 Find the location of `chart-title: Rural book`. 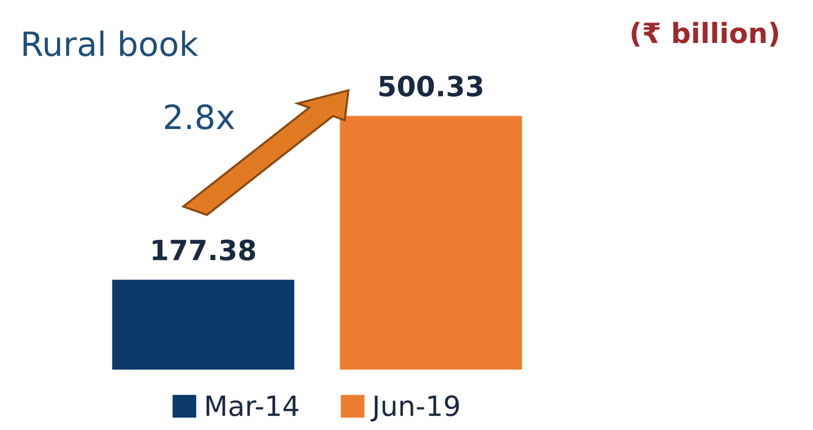

chart-title: Rural book is located at coordinates (111, 43).